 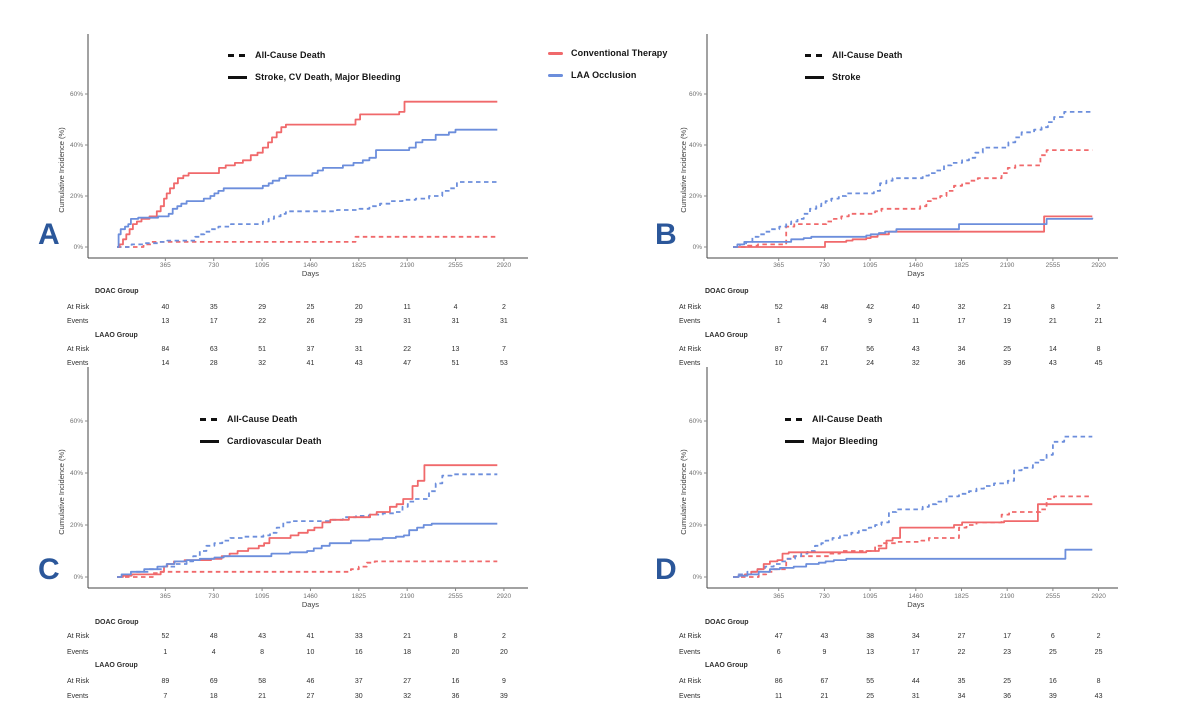 I want to click on risk-value-at-risk: 21, so click(x=407, y=636).